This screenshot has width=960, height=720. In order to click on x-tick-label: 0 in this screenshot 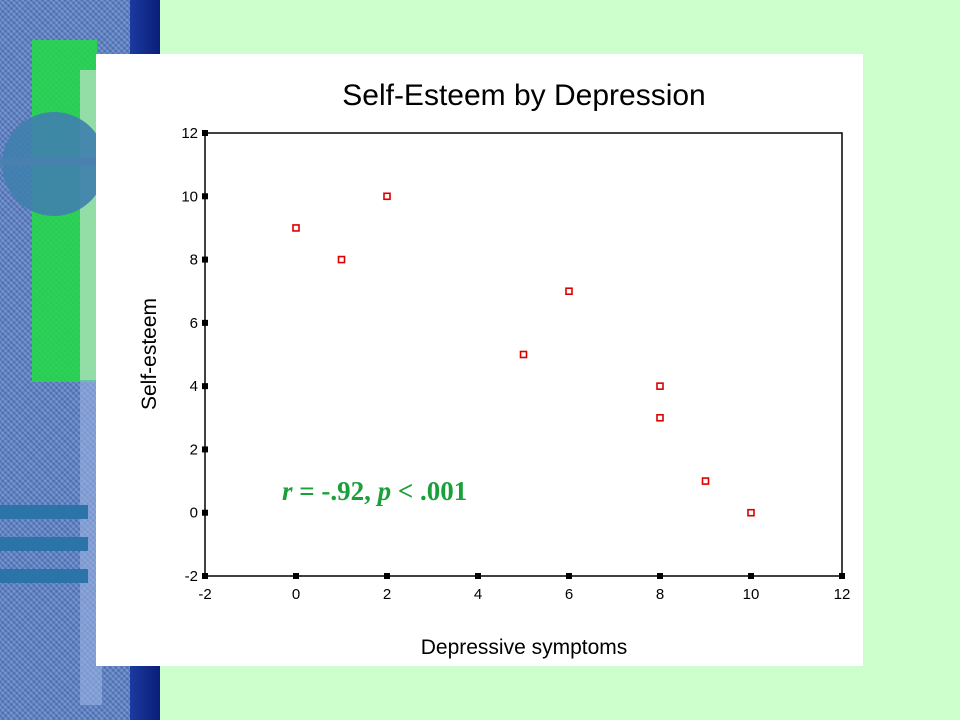, I will do `click(296, 594)`.